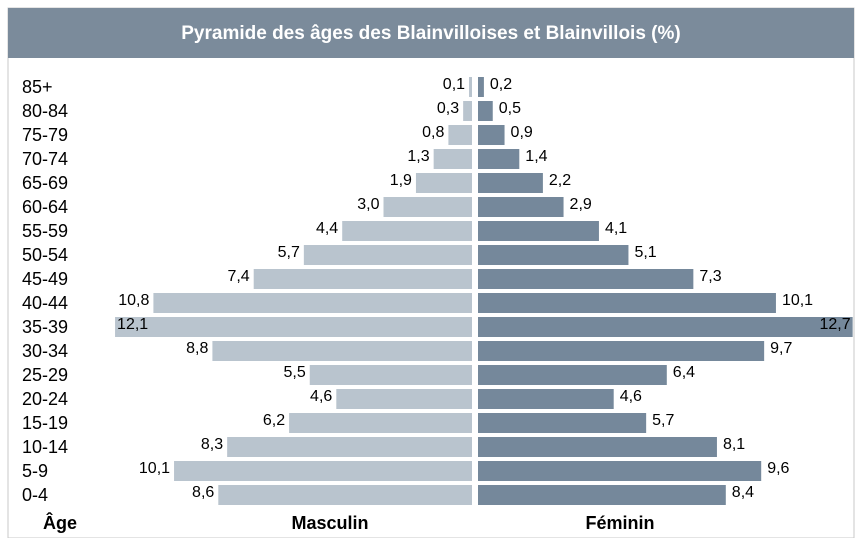 Image resolution: width=862 pixels, height=538 pixels. What do you see at coordinates (418, 156) in the screenshot?
I see `value-label: 1,3` at bounding box center [418, 156].